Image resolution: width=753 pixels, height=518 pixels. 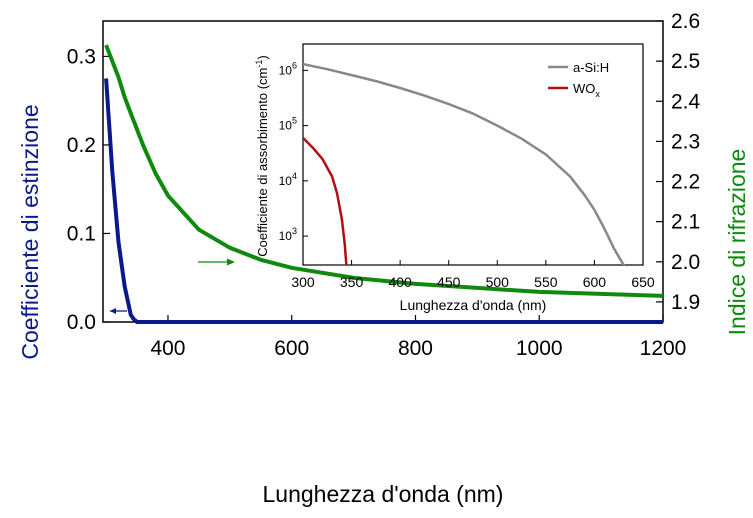 I want to click on x-axis-label: Lunghezza d'onda (nm), so click(x=383, y=494).